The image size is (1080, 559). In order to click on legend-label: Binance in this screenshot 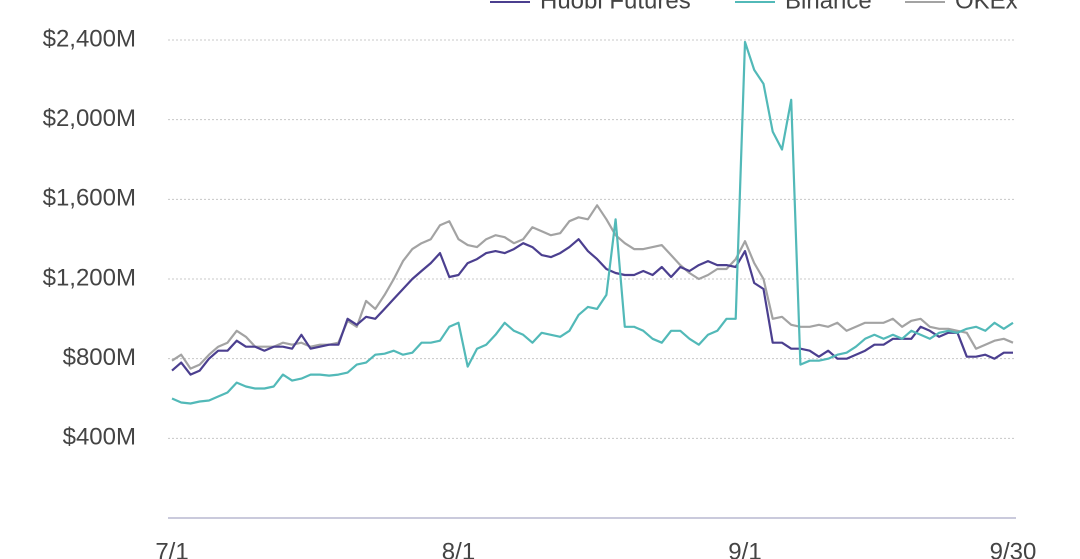, I will do `click(828, 7)`.